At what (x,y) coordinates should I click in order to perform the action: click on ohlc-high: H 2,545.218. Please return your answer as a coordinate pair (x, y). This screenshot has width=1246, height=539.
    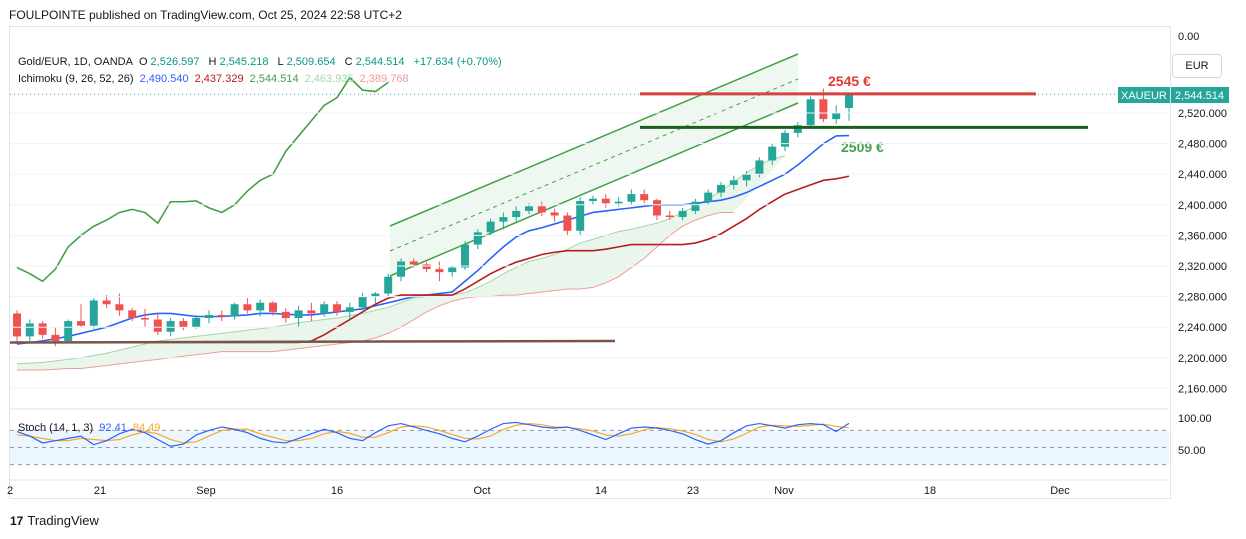
    Looking at the image, I should click on (238, 62).